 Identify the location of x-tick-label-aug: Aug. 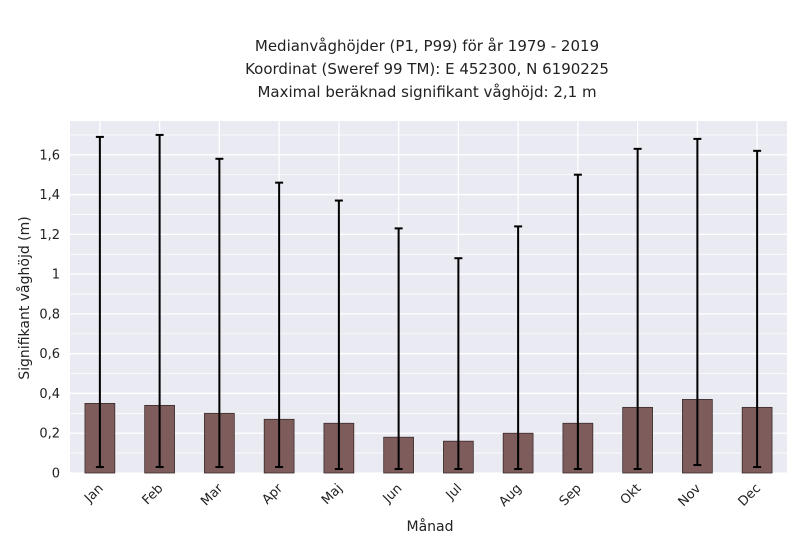
(510, 495).